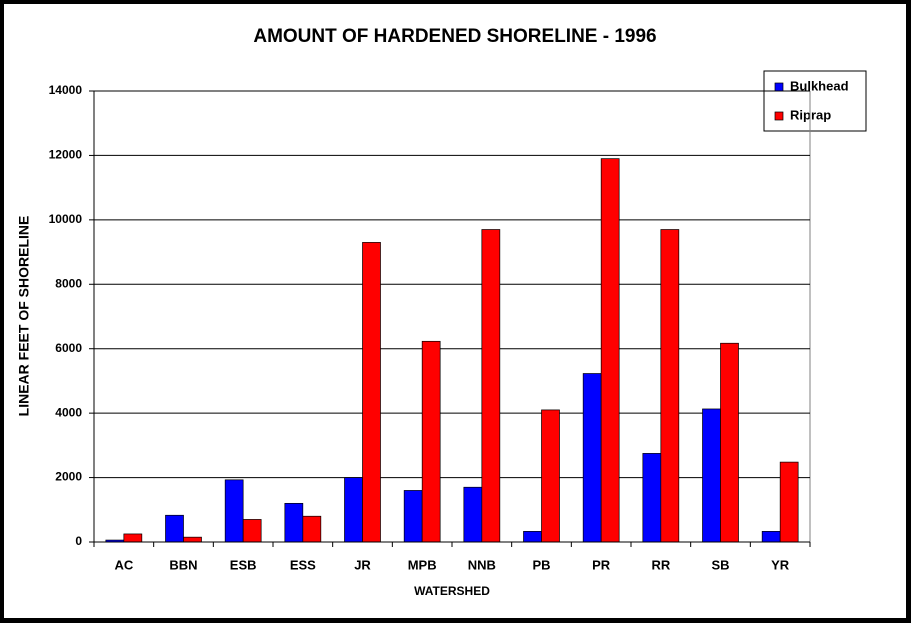 The width and height of the screenshot is (911, 623). Describe the element at coordinates (819, 85) in the screenshot. I see `legend-label: Bulkhead` at that location.